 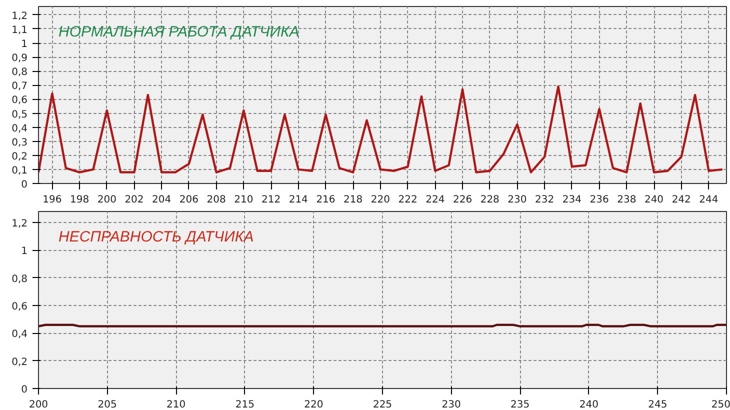 What do you see at coordinates (156, 237) in the screenshot?
I see `text: НЕСПРАВНОСТЬ ДАТЧИКА` at bounding box center [156, 237].